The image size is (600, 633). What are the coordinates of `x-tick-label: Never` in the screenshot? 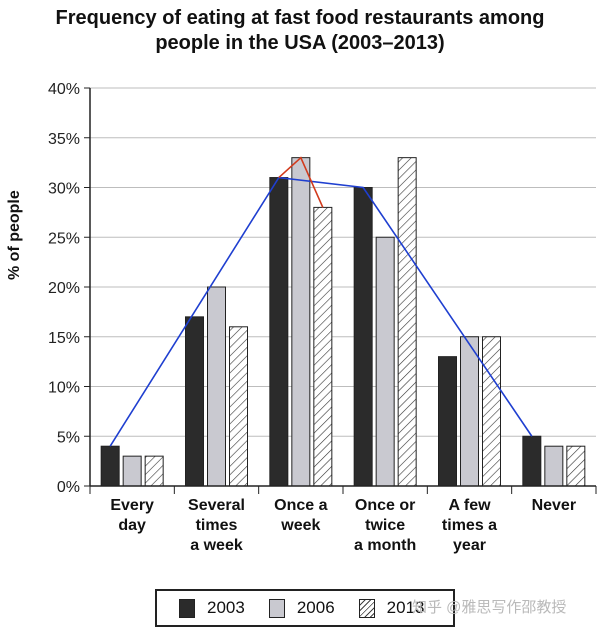 It's located at (554, 506).